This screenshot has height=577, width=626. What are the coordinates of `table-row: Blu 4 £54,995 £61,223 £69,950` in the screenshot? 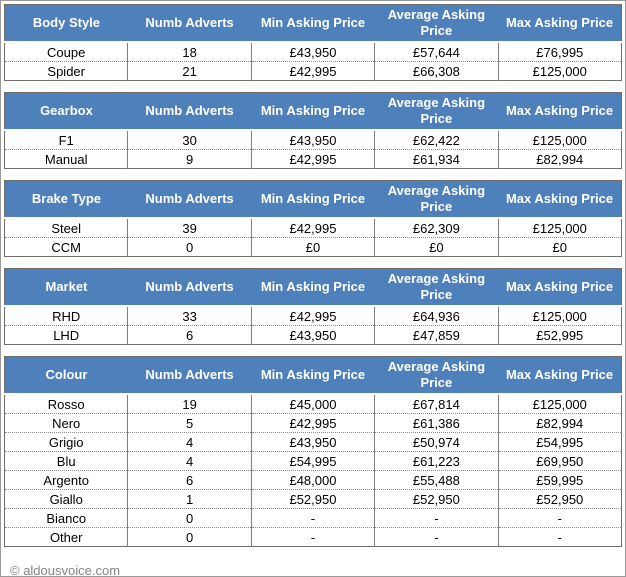 It's located at (313, 461).